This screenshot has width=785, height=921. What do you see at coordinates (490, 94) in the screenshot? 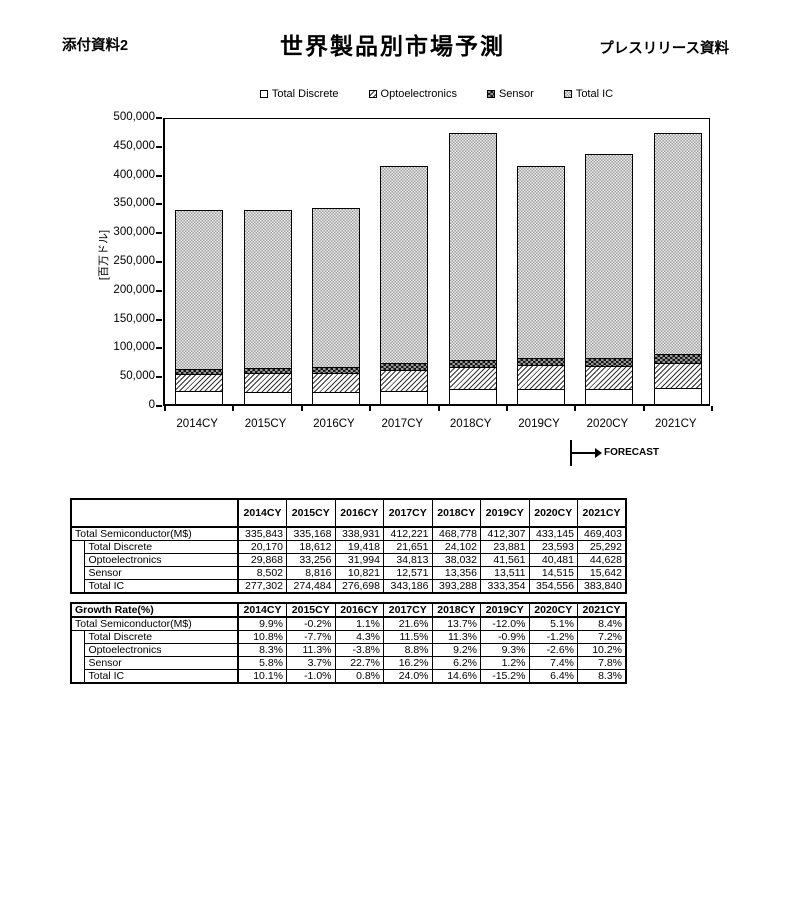
I see `sensor-legend-icon` at bounding box center [490, 94].